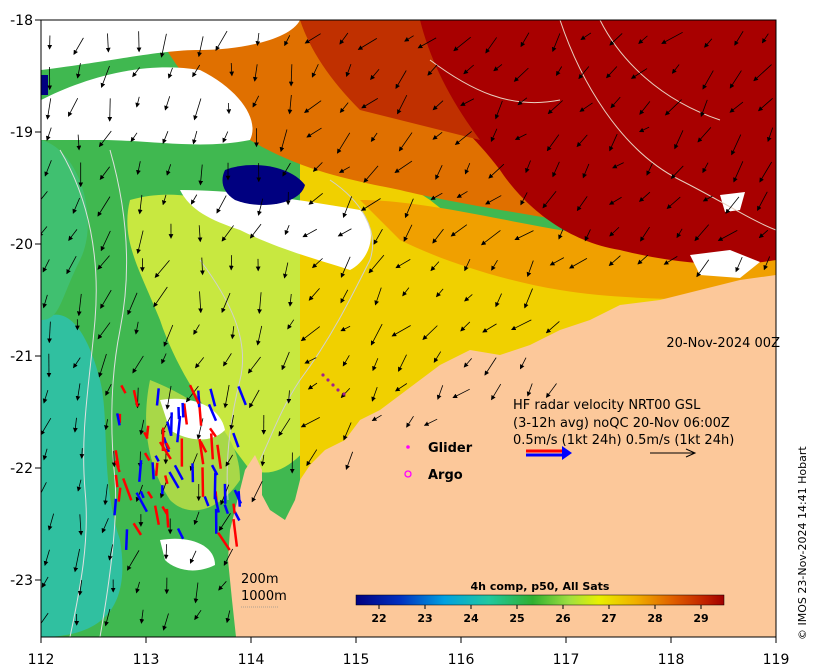  I want to click on x-tick-label: 113, so click(146, 660).